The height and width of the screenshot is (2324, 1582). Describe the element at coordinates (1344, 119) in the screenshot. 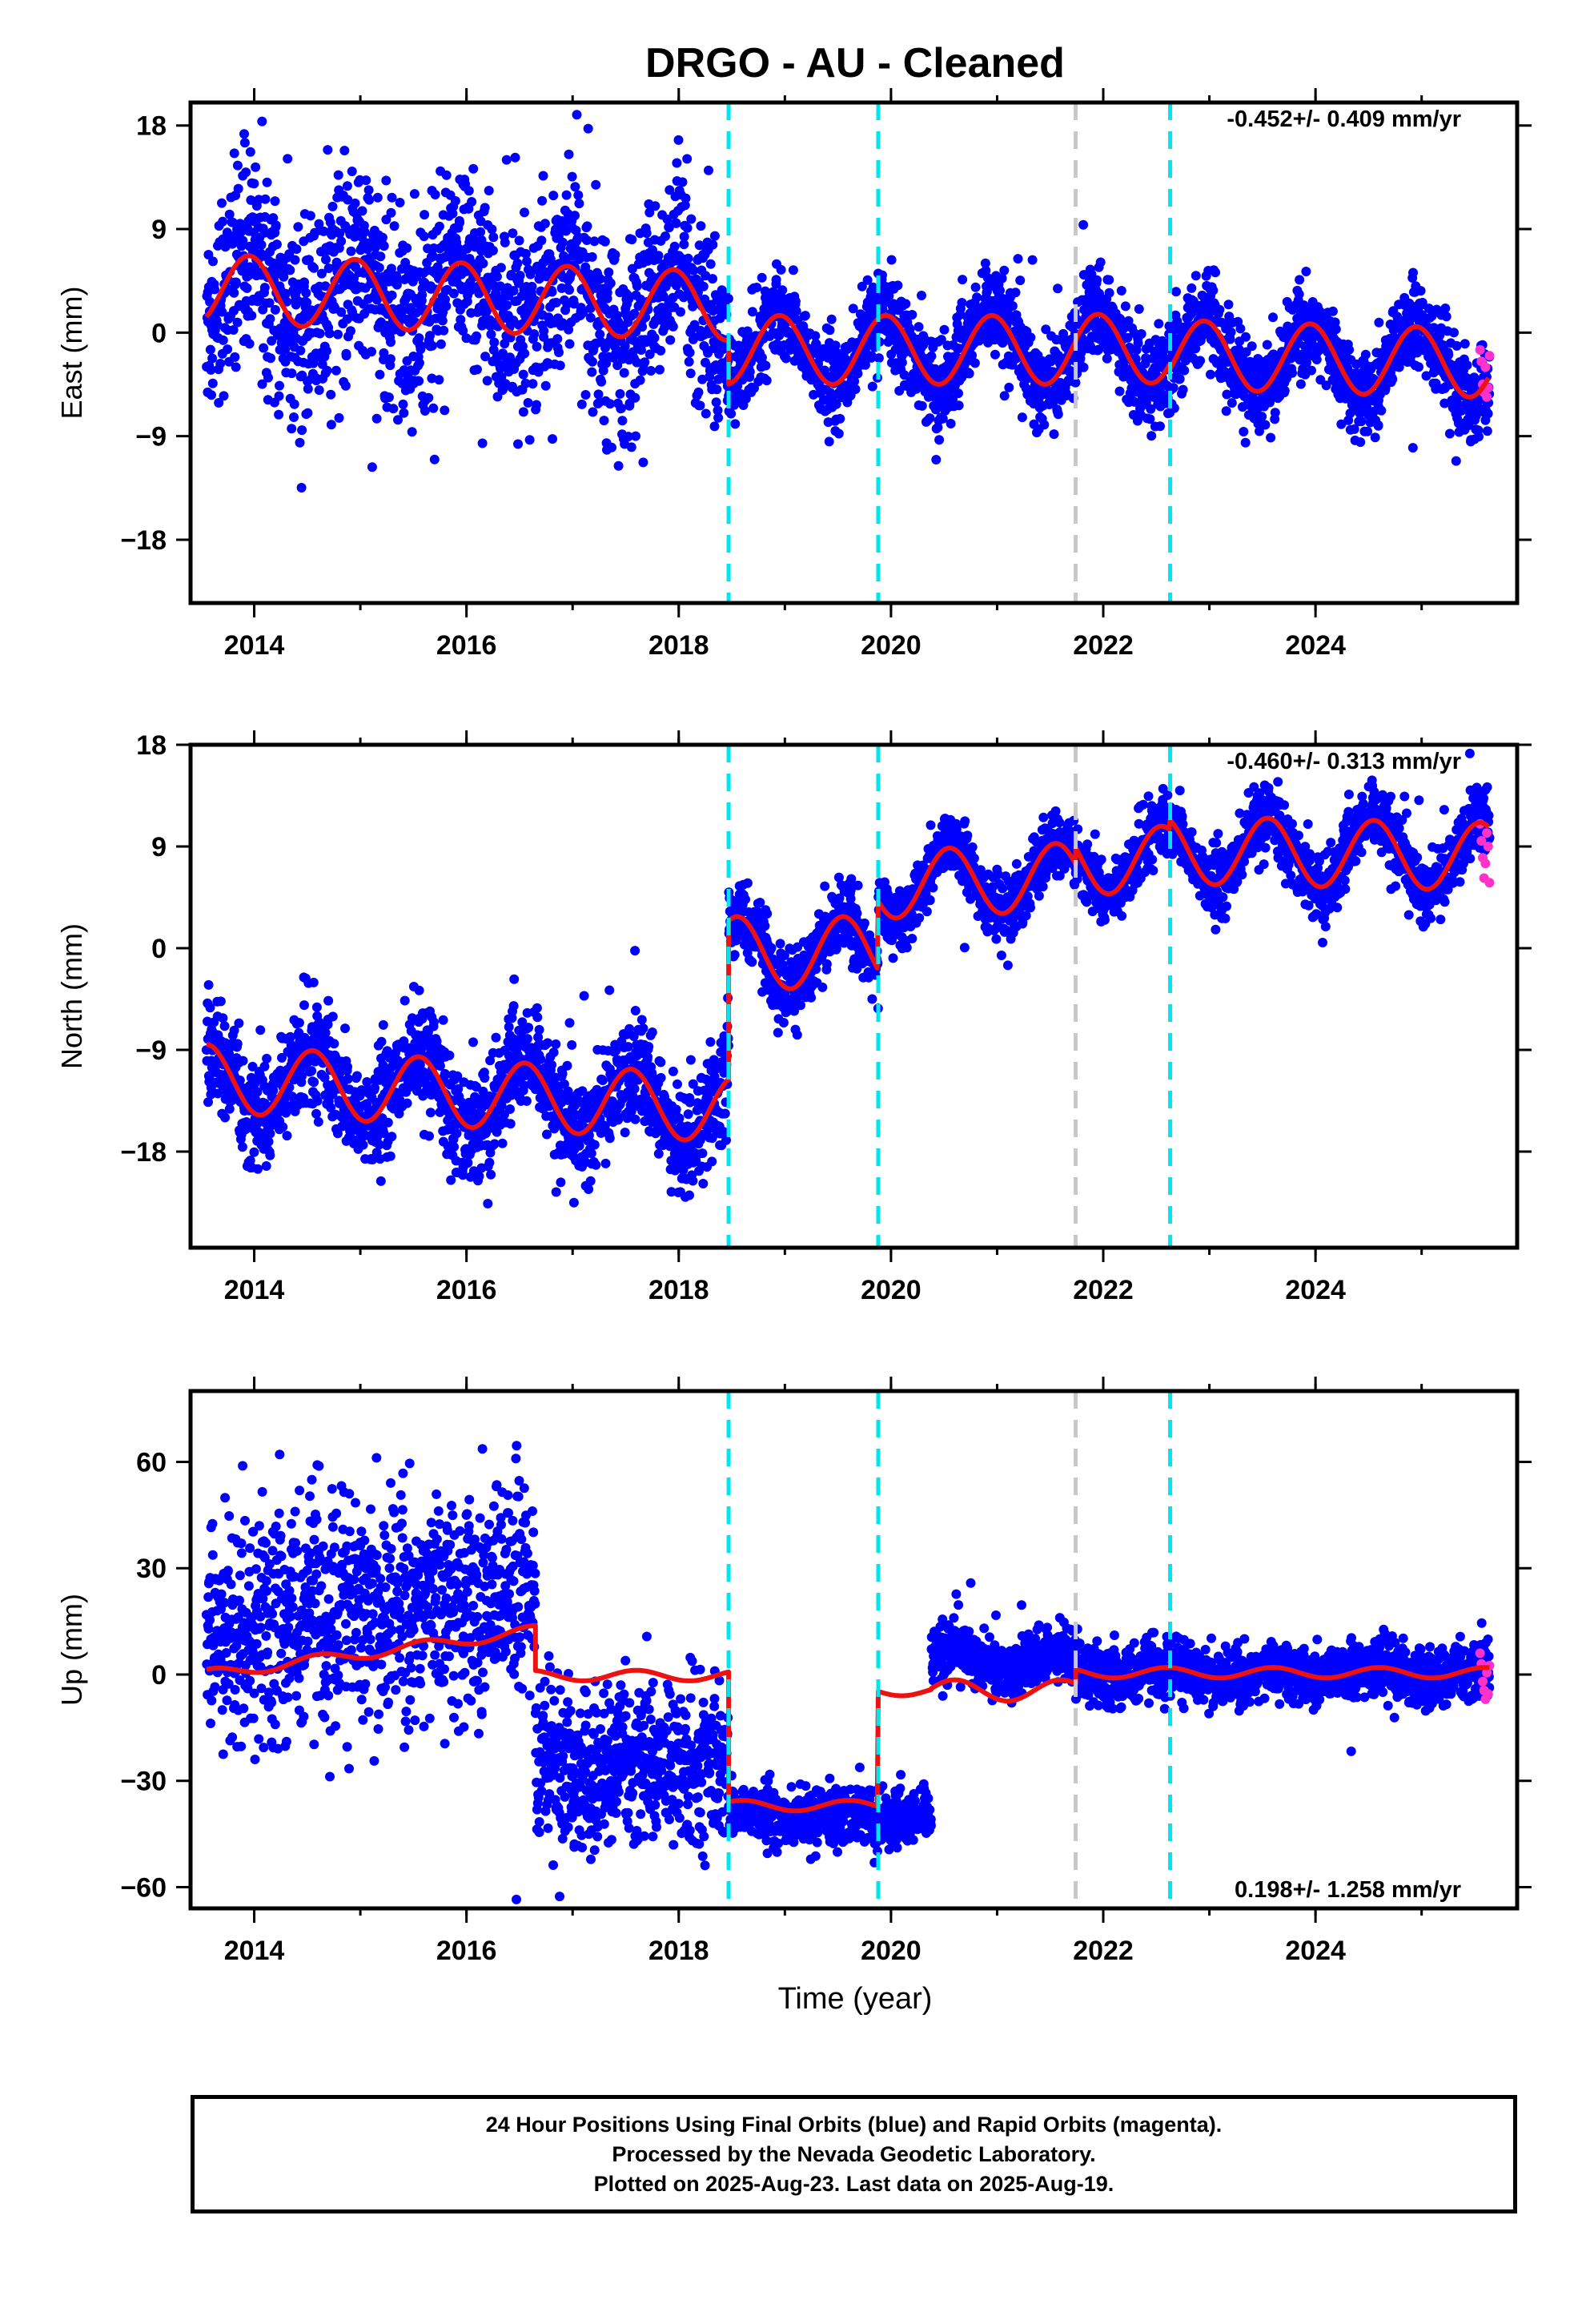

I see `rate-label: -0.452+/- 0.409 mm/yr` at that location.